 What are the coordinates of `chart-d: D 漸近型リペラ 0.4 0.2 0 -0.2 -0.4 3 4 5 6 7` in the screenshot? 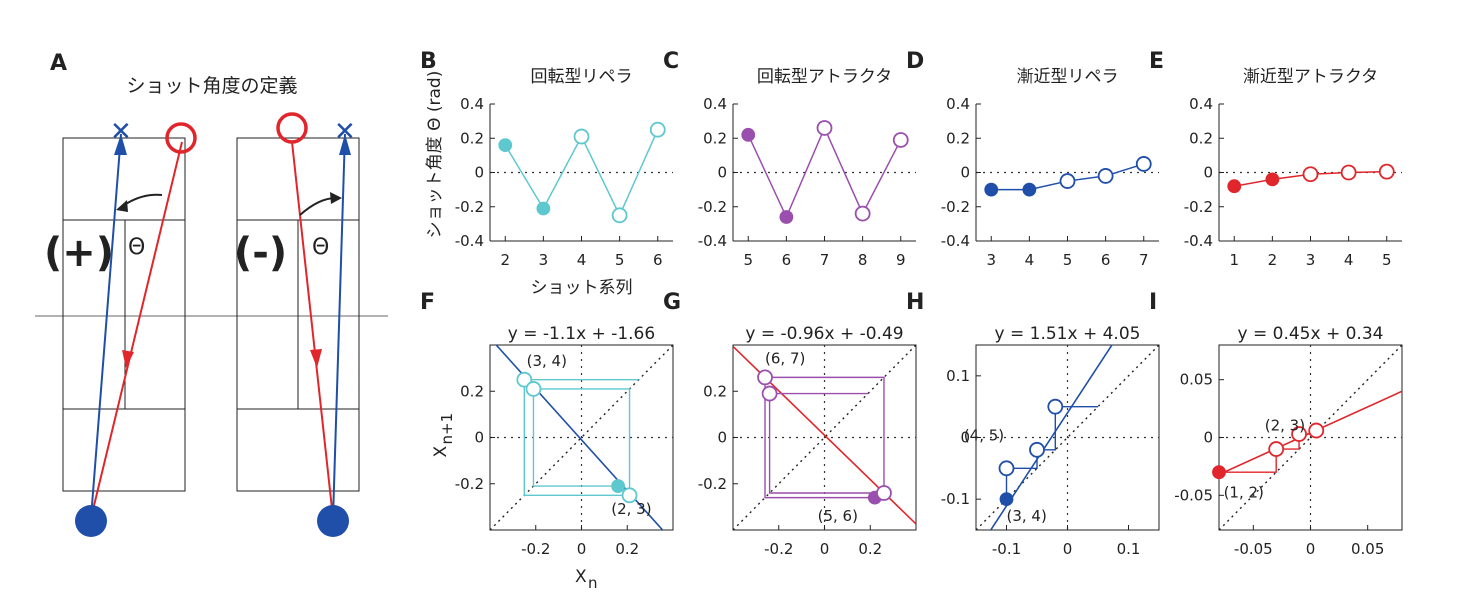 It's located at (1032, 159).